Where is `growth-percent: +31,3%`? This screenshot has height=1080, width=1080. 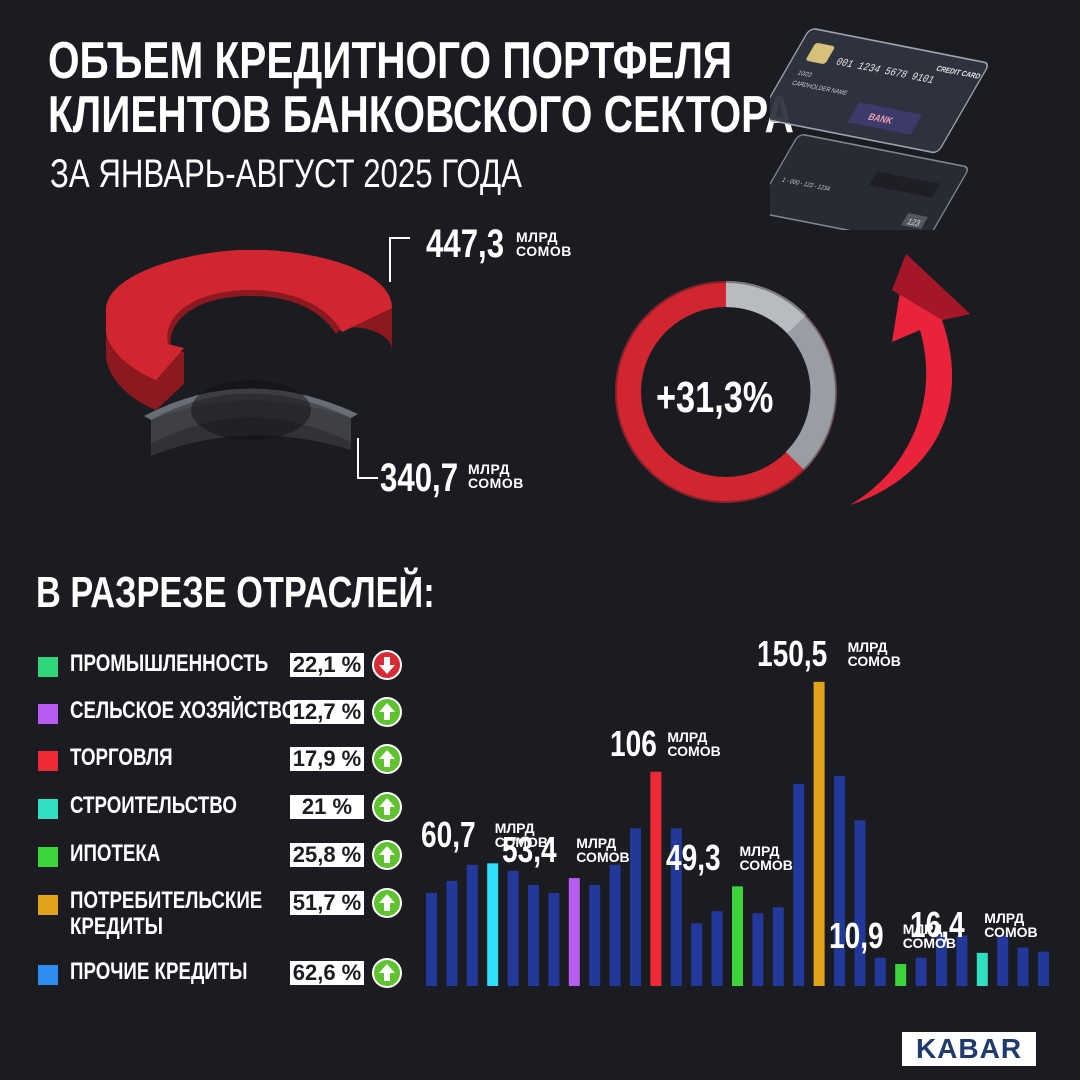 growth-percent: +31,3% is located at coordinates (731, 397).